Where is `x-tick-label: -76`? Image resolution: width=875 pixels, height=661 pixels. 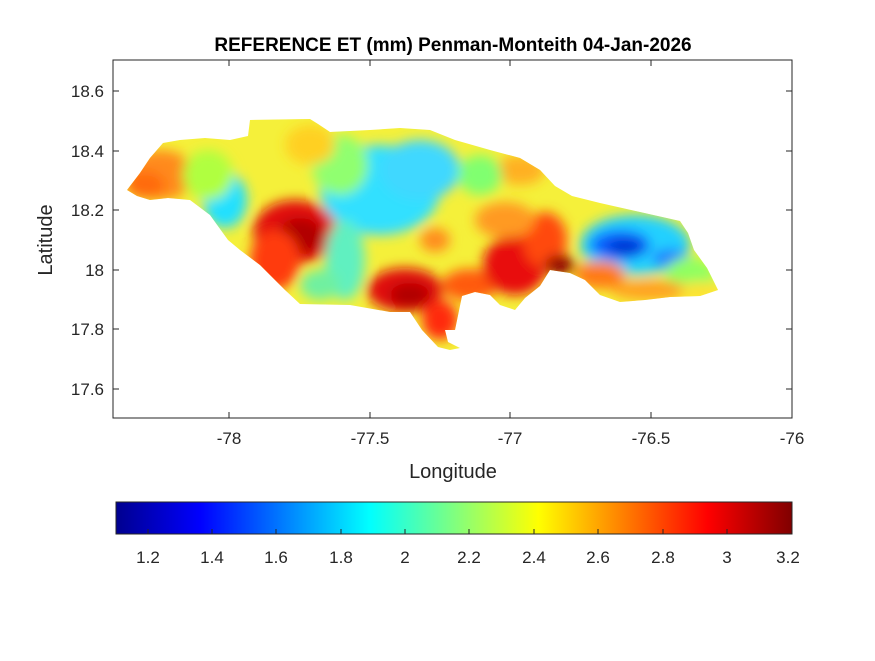 x-tick-label: -76 is located at coordinates (792, 438).